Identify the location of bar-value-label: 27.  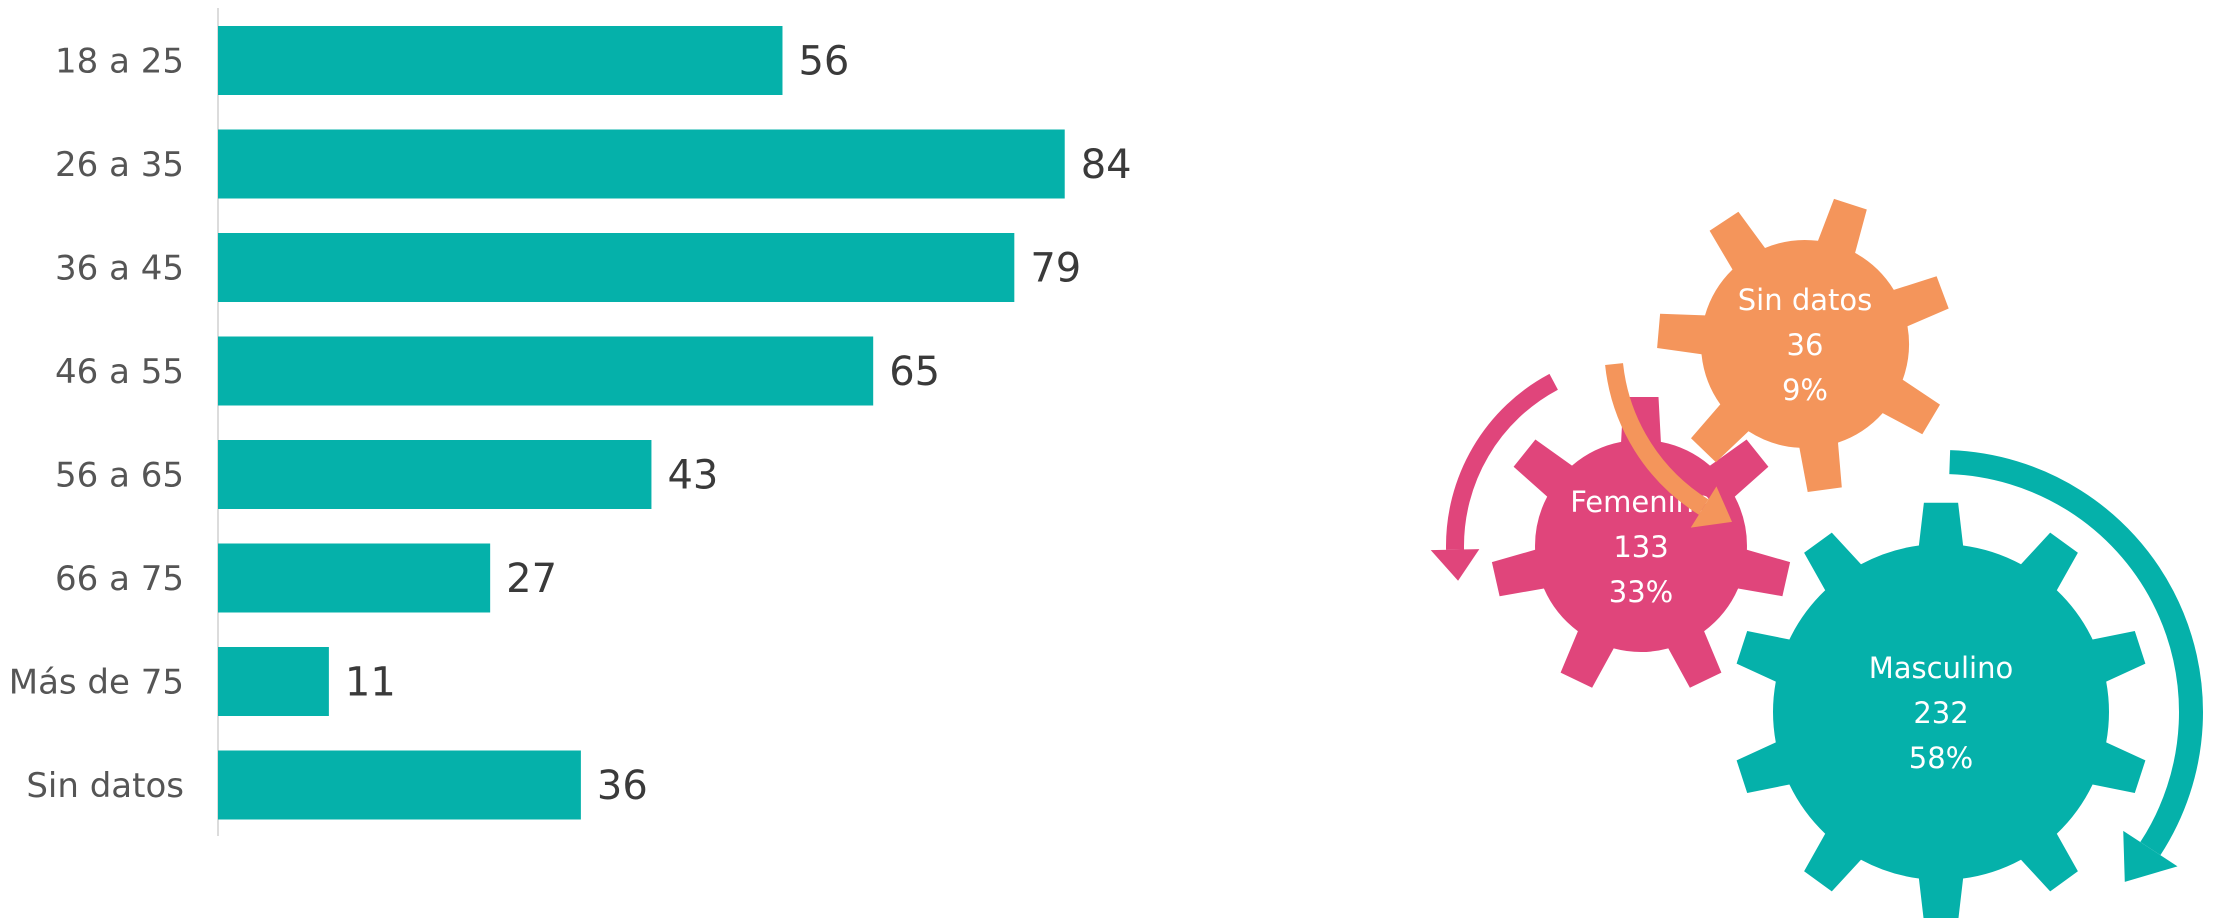
(531, 579).